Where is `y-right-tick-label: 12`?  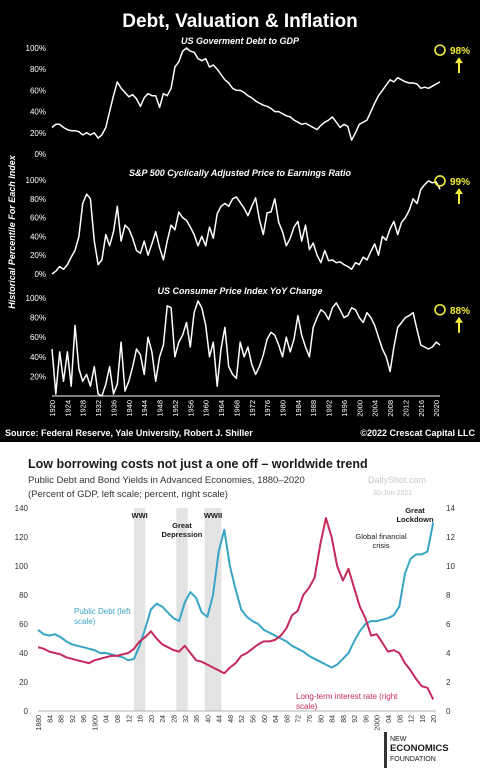
y-right-tick-label: 12 is located at coordinates (450, 537).